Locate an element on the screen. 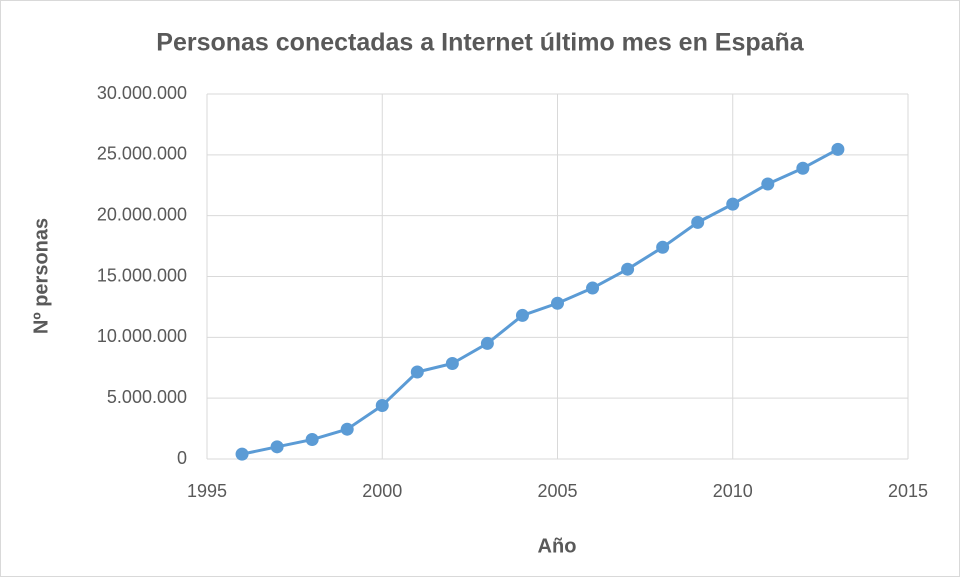 The height and width of the screenshot is (578, 961). y-tick-label: 5.000.000 is located at coordinates (147, 397).